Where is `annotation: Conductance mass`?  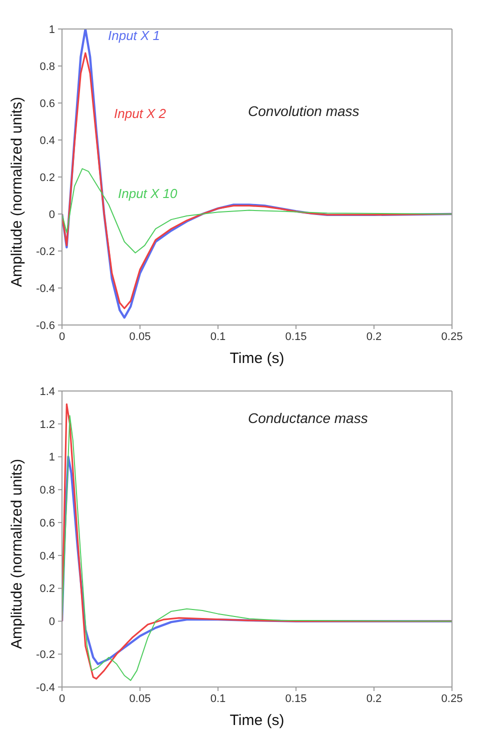 annotation: Conductance mass is located at coordinates (308, 418).